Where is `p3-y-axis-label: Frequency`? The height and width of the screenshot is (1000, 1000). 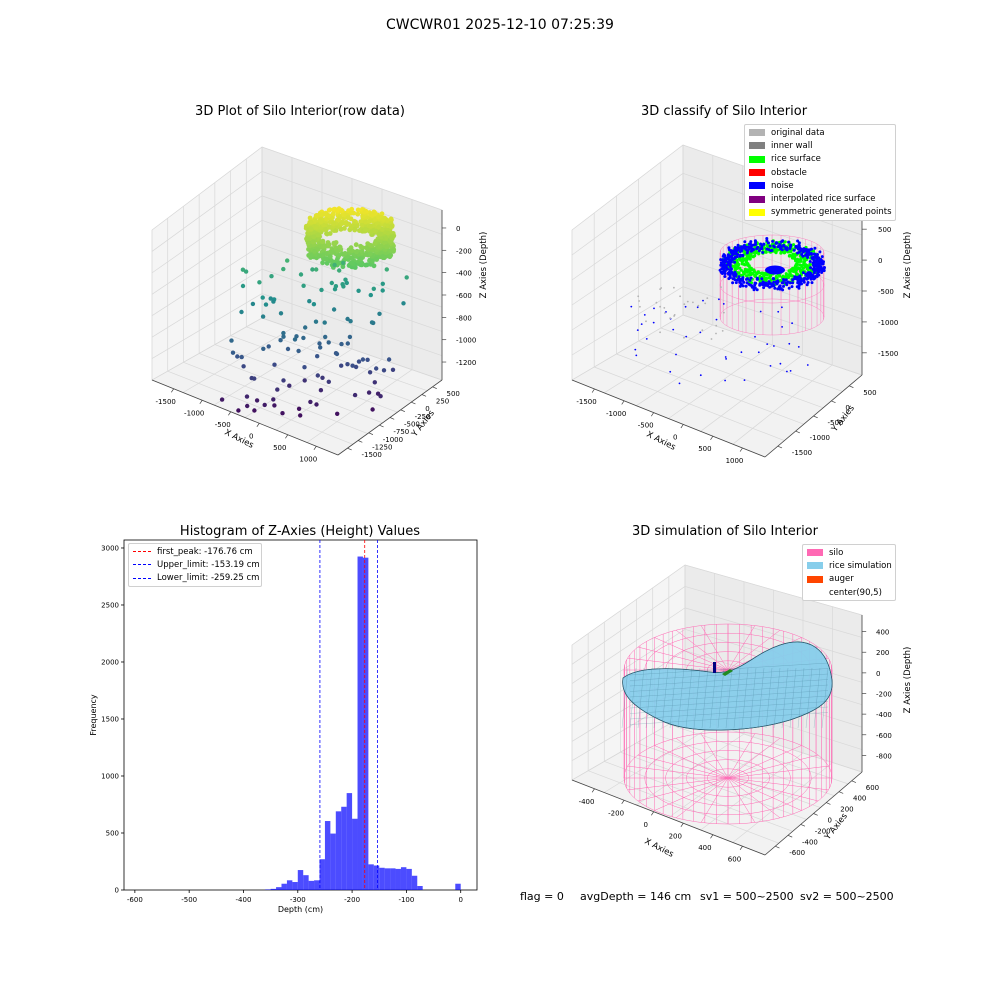
p3-y-axis-label: Frequency is located at coordinates (93, 715).